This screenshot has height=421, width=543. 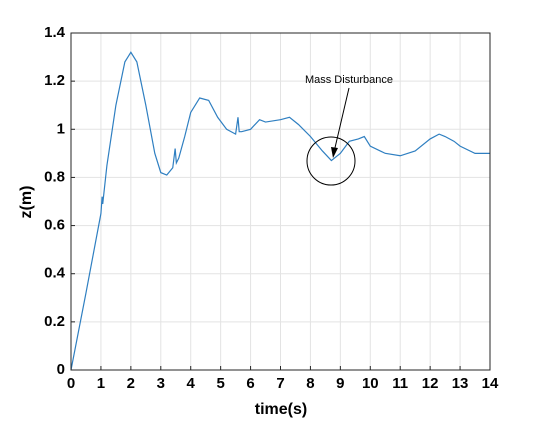 What do you see at coordinates (131, 383) in the screenshot?
I see `x-tick-label: 2` at bounding box center [131, 383].